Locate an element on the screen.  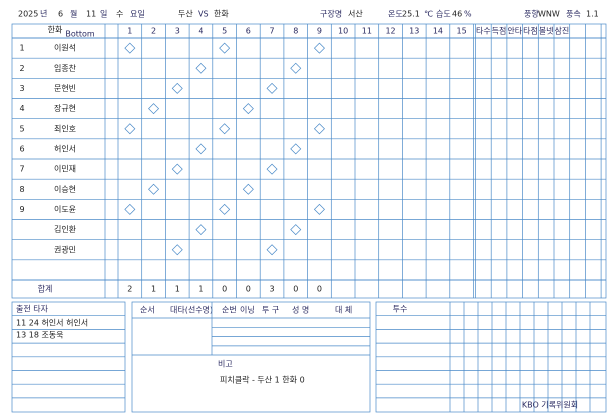
label: 투 구 is located at coordinates (270, 310).